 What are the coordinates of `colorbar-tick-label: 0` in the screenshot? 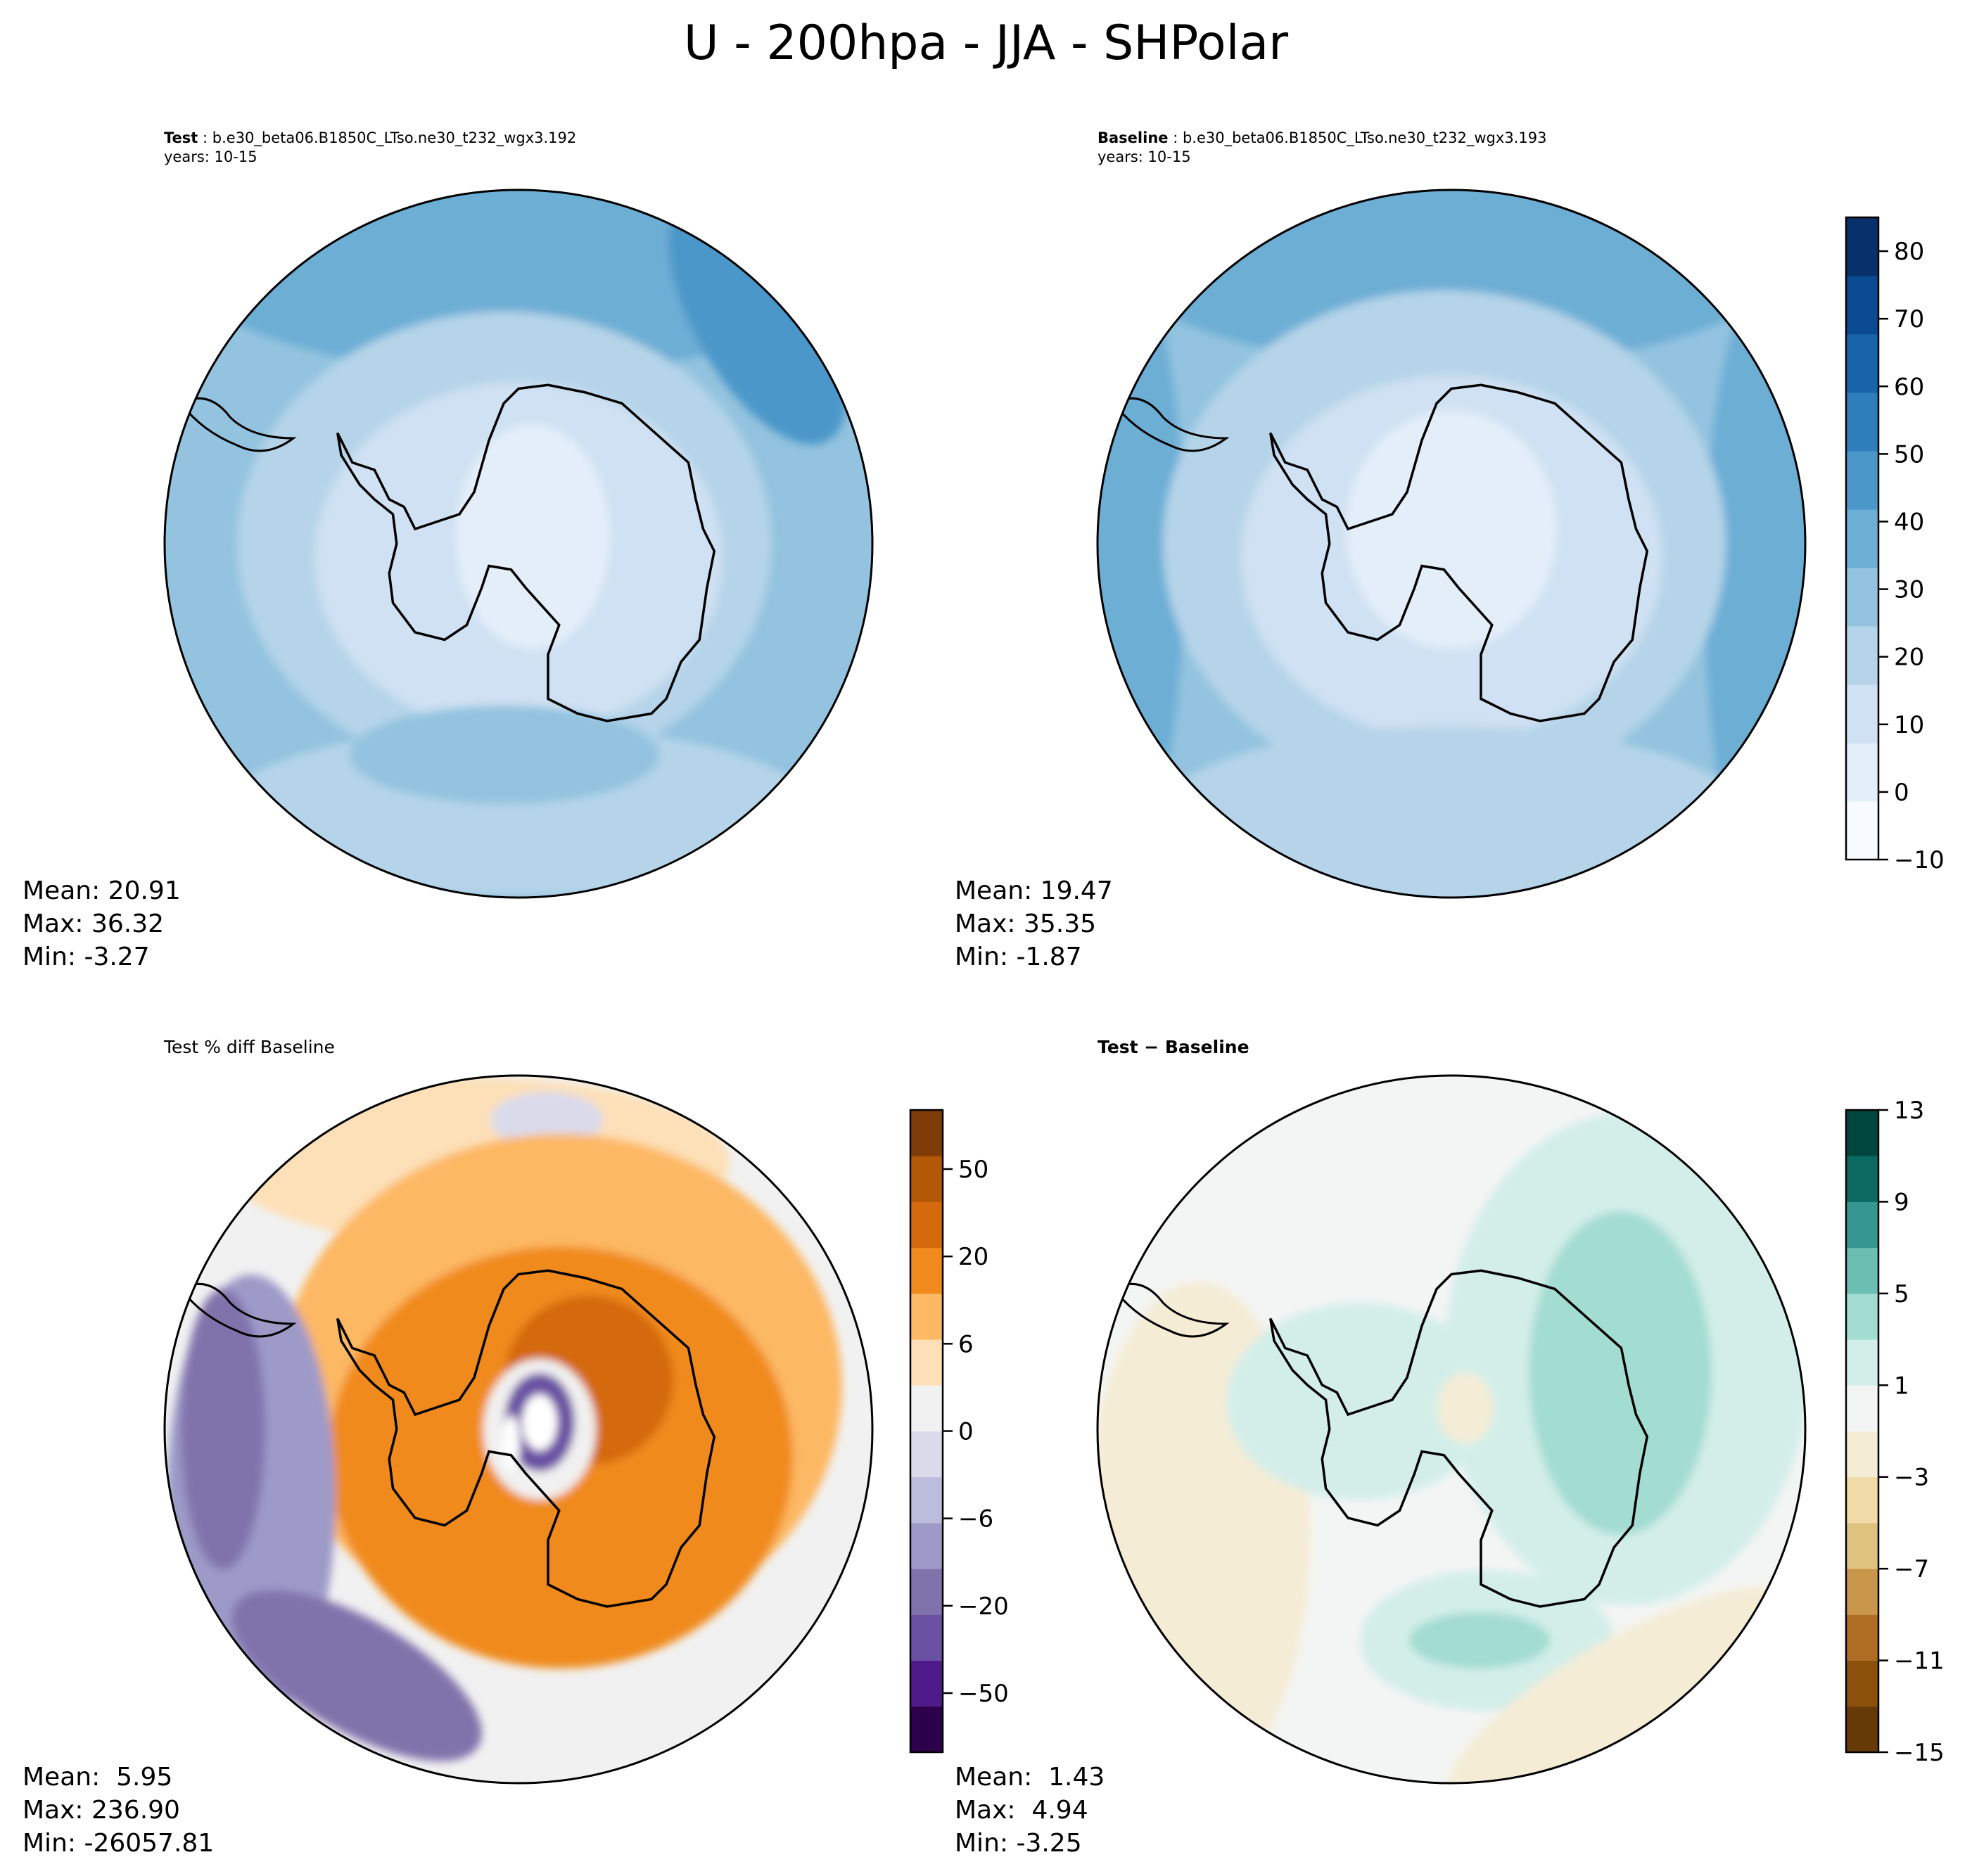 It's located at (966, 1432).